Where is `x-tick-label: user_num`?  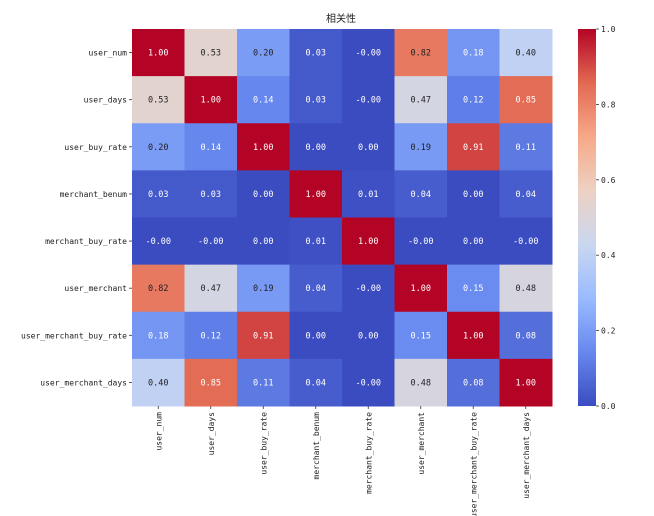
x-tick-label: user_num is located at coordinates (158, 431).